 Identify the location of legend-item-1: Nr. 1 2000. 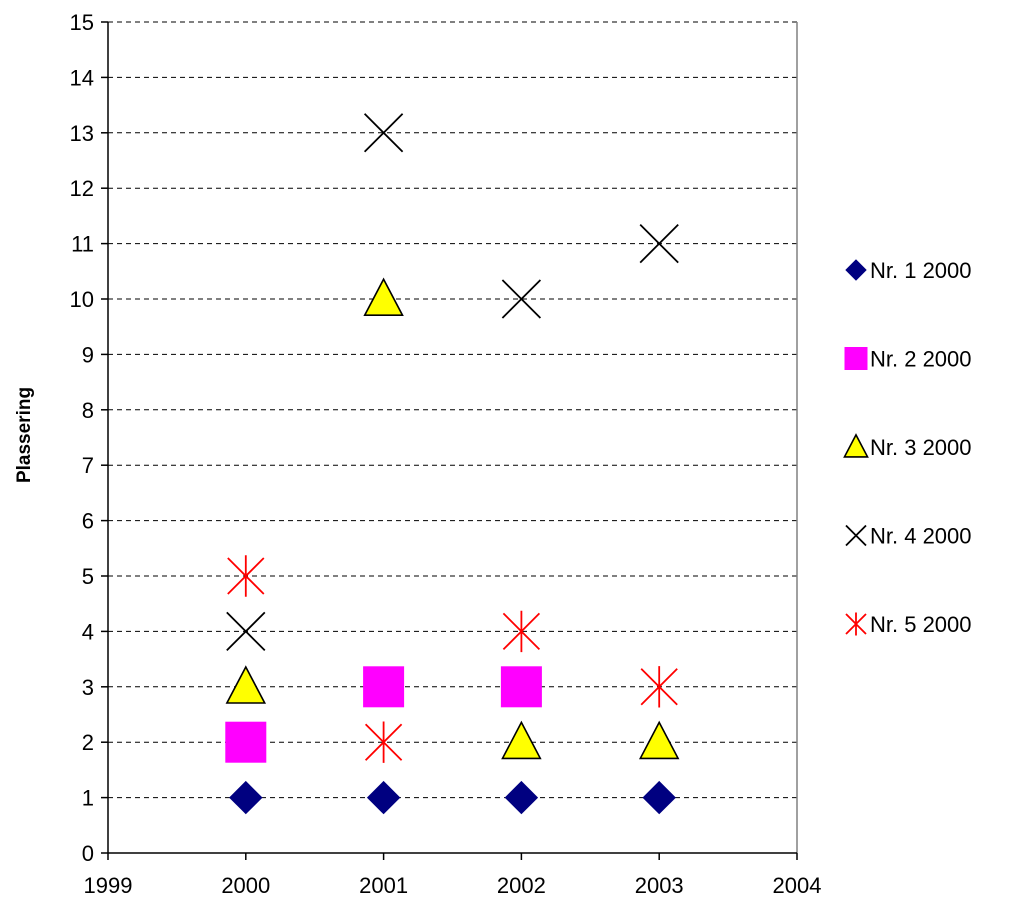
(908, 270).